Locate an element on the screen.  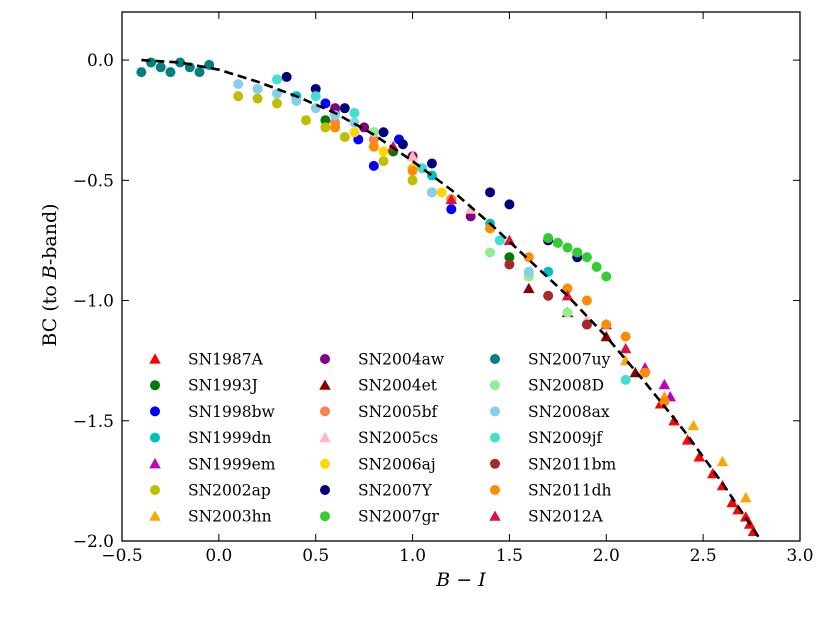
legend-label: SN1998bw is located at coordinates (232, 412).